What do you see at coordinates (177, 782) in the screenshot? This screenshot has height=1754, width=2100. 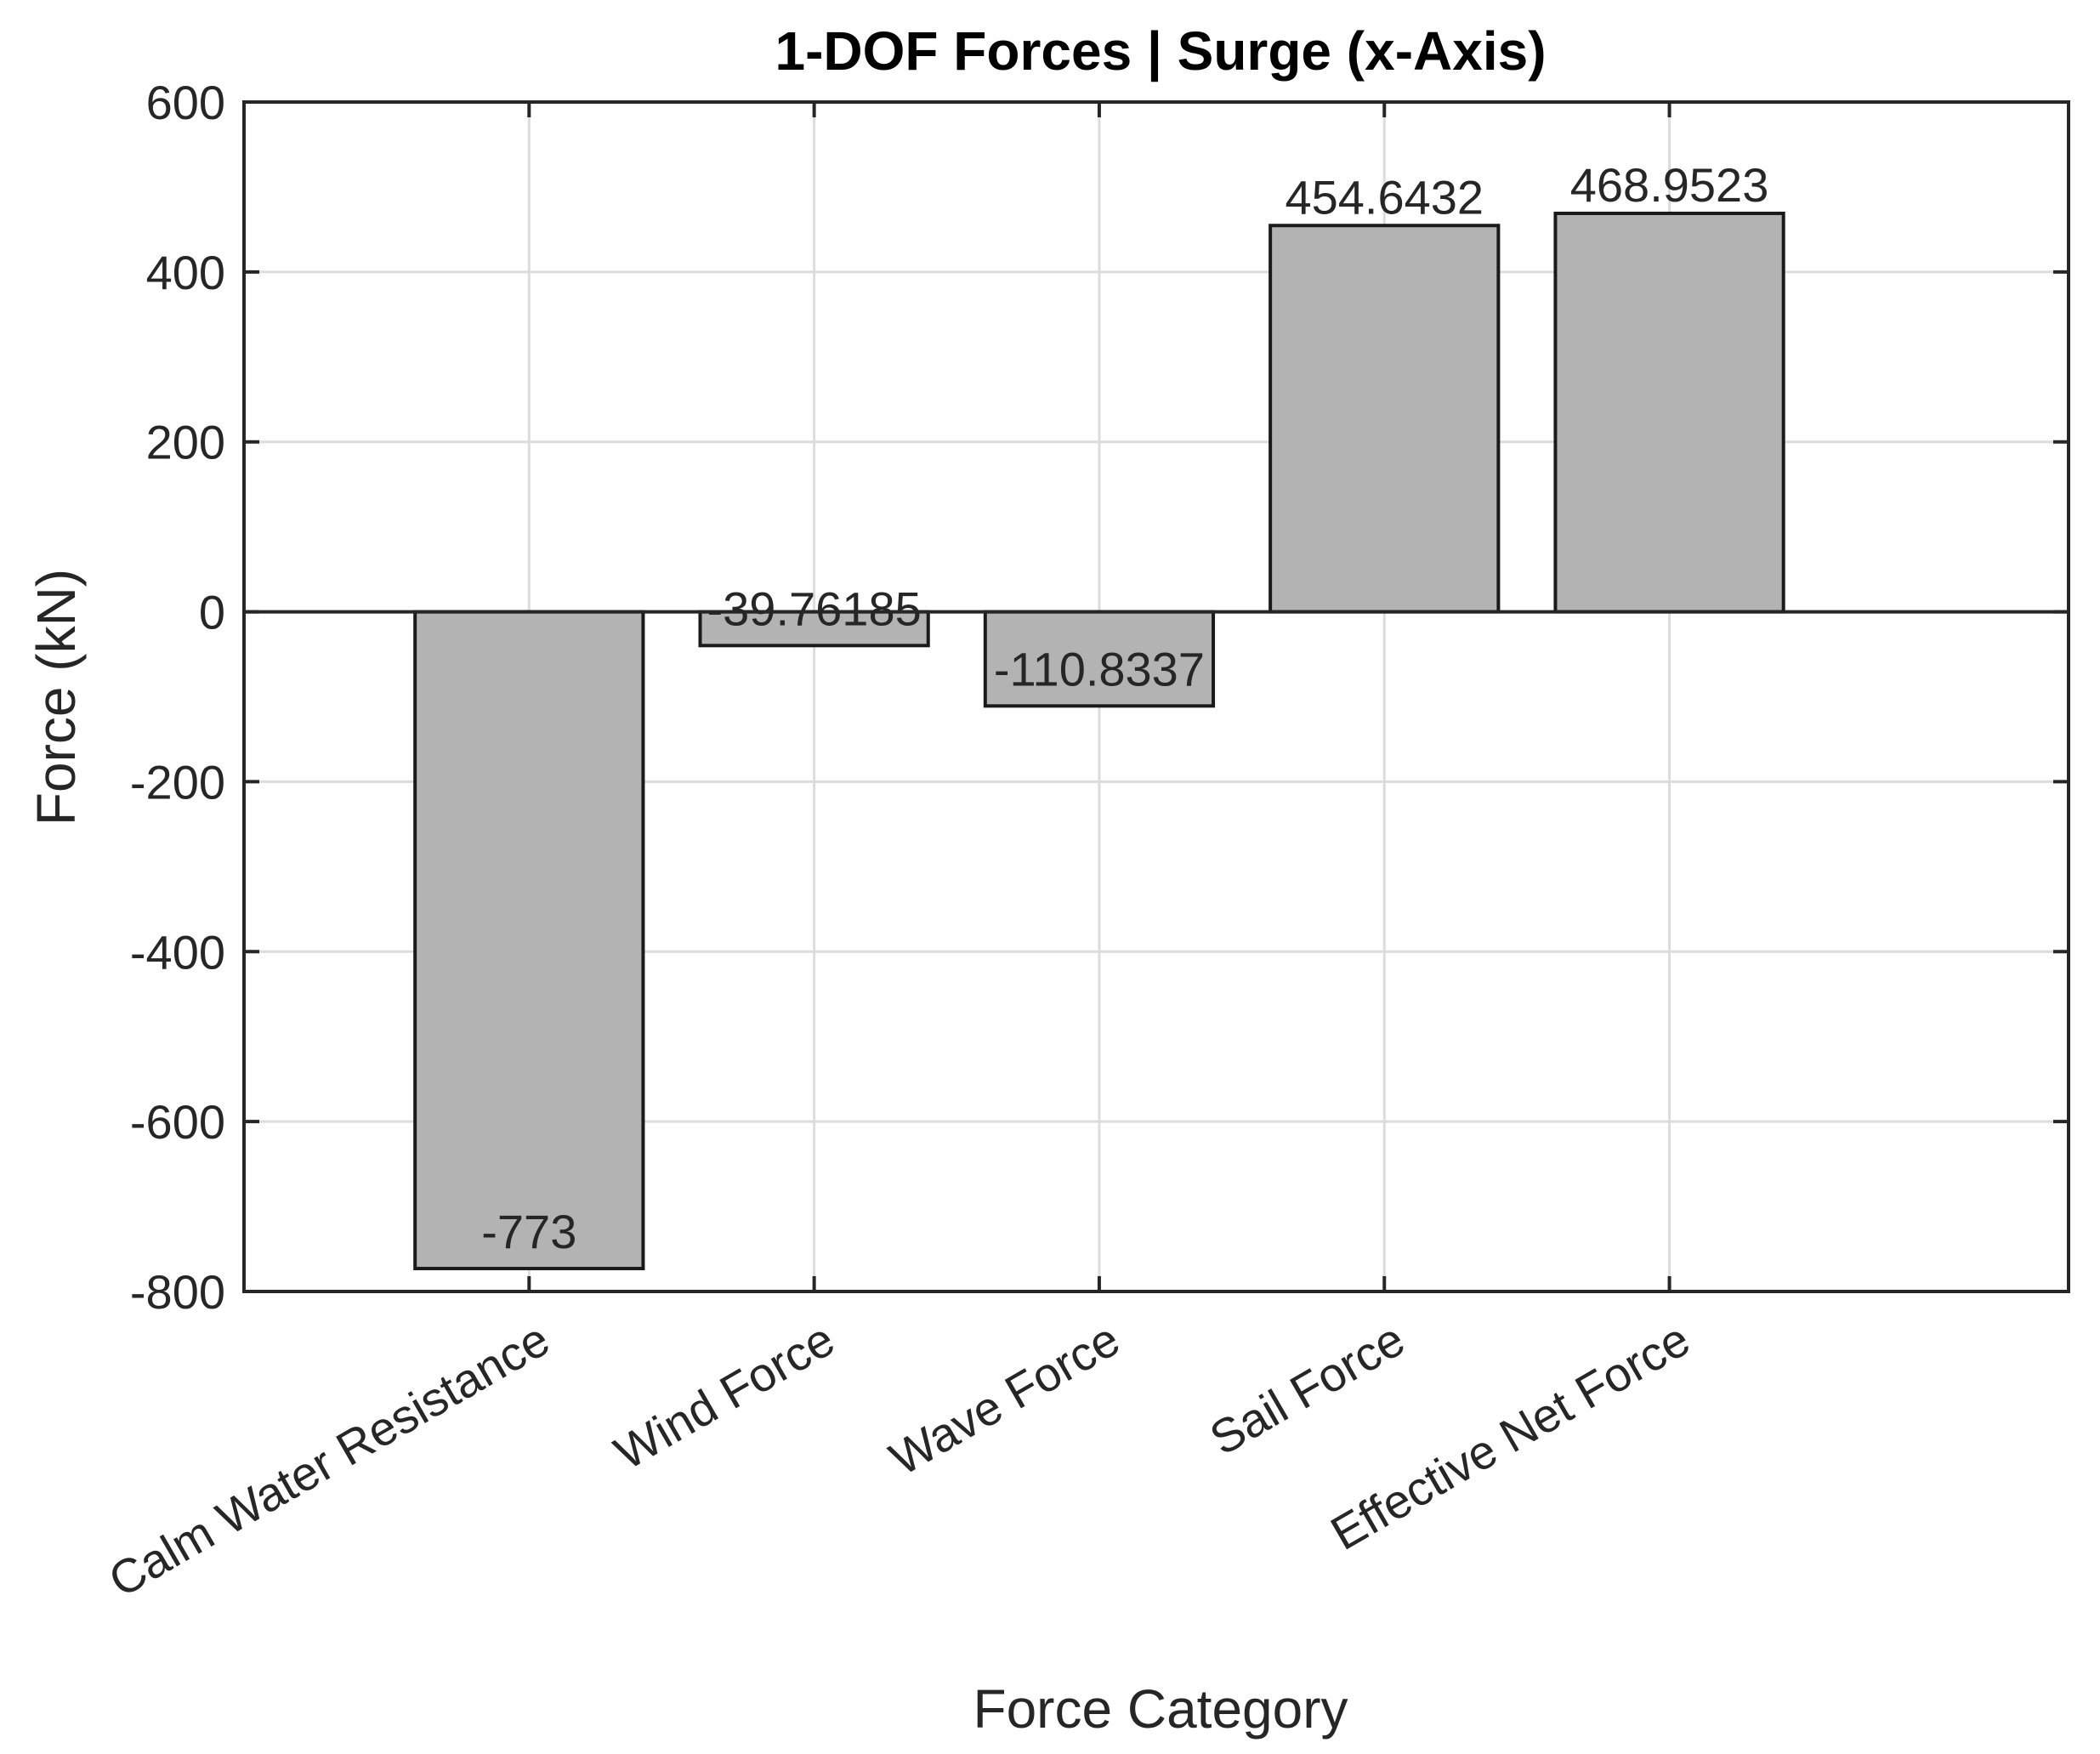 I see `y-tick-label: -200` at bounding box center [177, 782].